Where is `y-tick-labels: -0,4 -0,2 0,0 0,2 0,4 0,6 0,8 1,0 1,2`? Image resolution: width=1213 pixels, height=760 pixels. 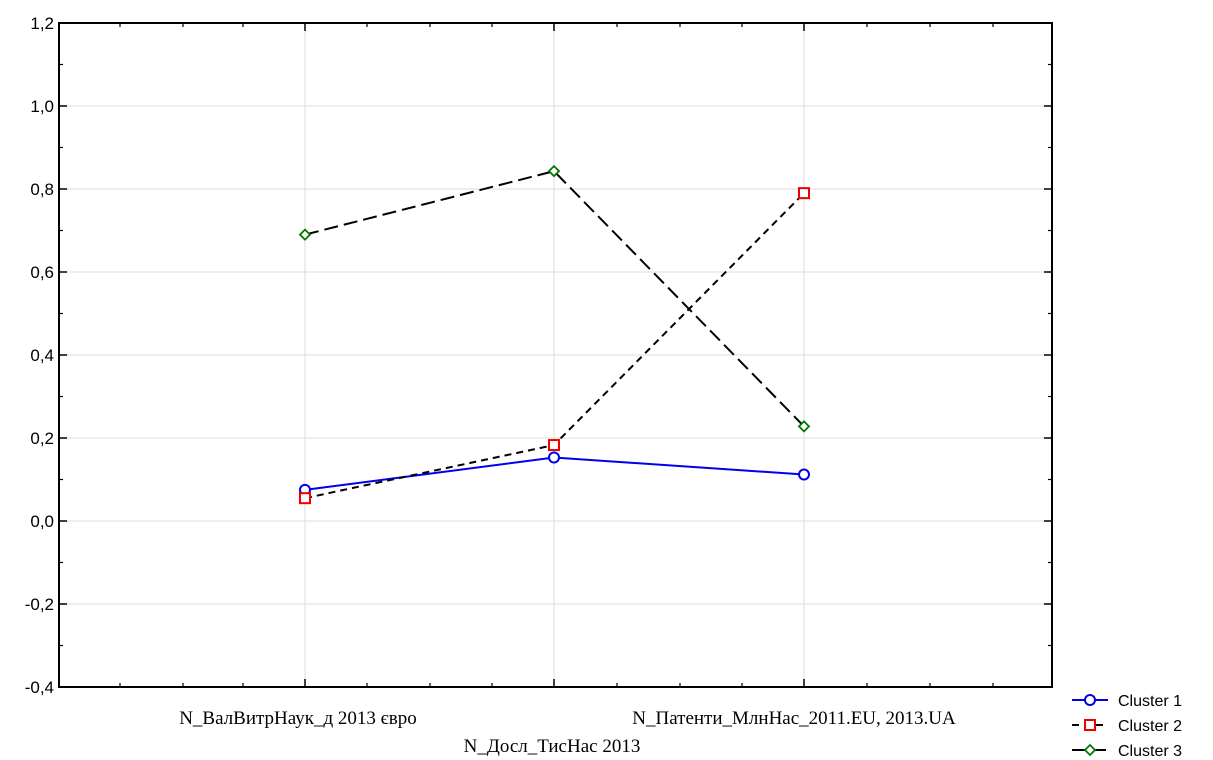
y-tick-labels: -0,4 -0,2 0,0 0,2 0,4 0,6 0,8 1,0 1,2 is located at coordinates (39, 355).